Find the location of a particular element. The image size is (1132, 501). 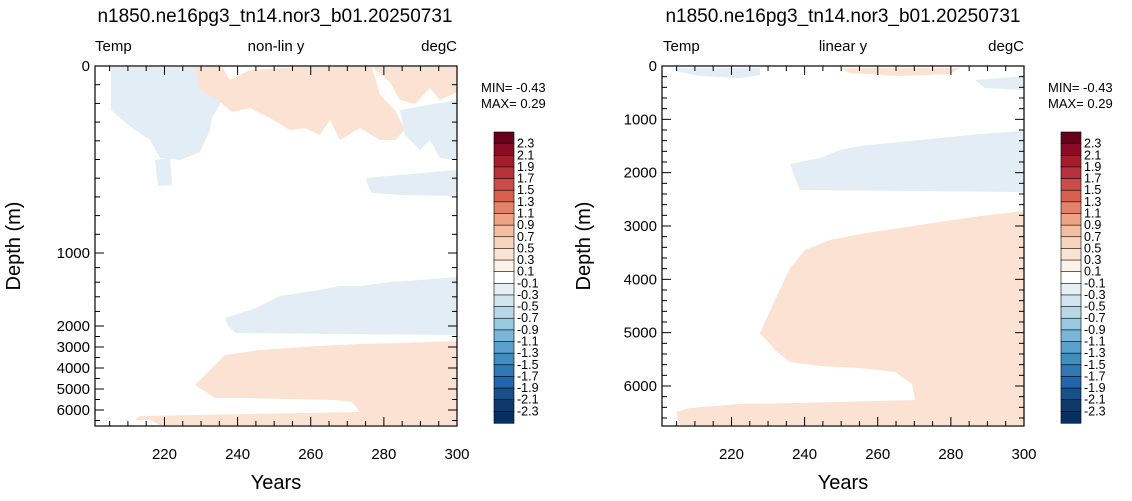

y-tick-label: 0 is located at coordinates (86, 66).